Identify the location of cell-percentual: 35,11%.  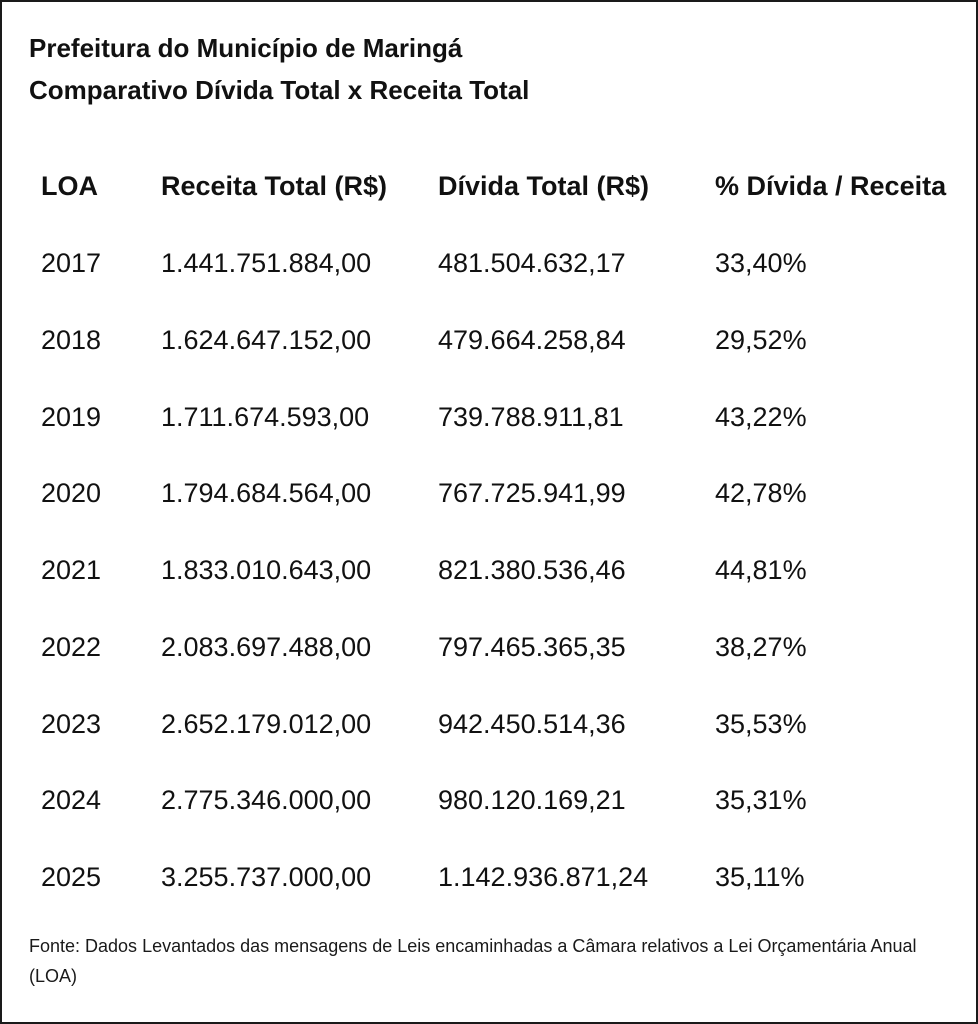
(760, 877).